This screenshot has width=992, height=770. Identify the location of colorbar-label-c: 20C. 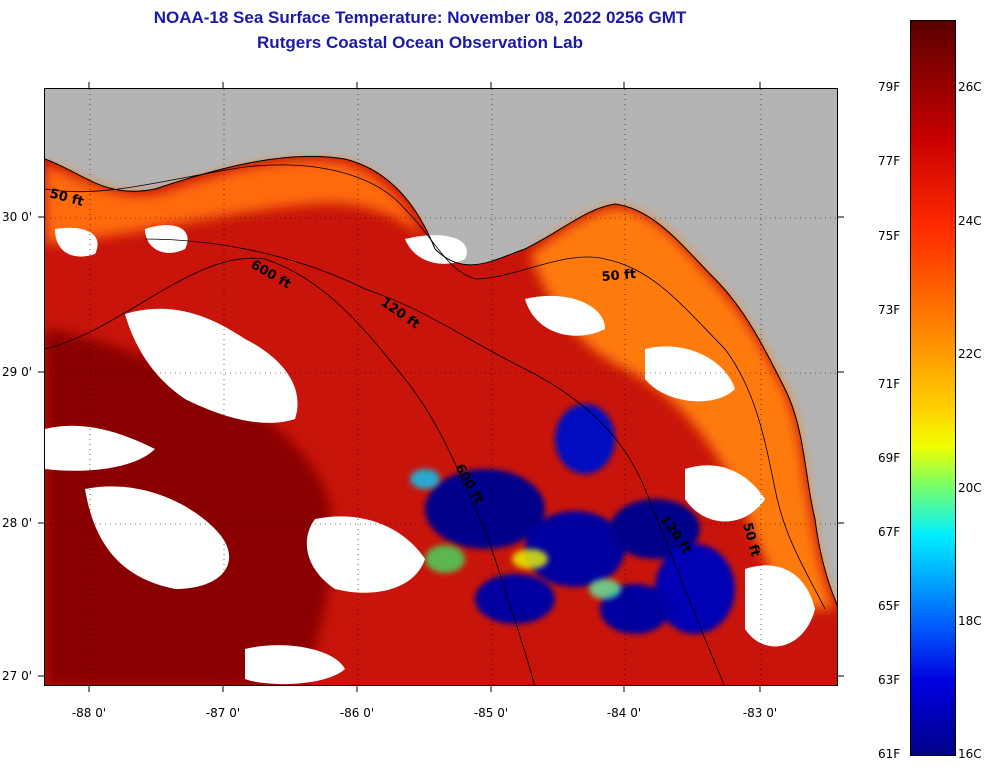
(970, 488).